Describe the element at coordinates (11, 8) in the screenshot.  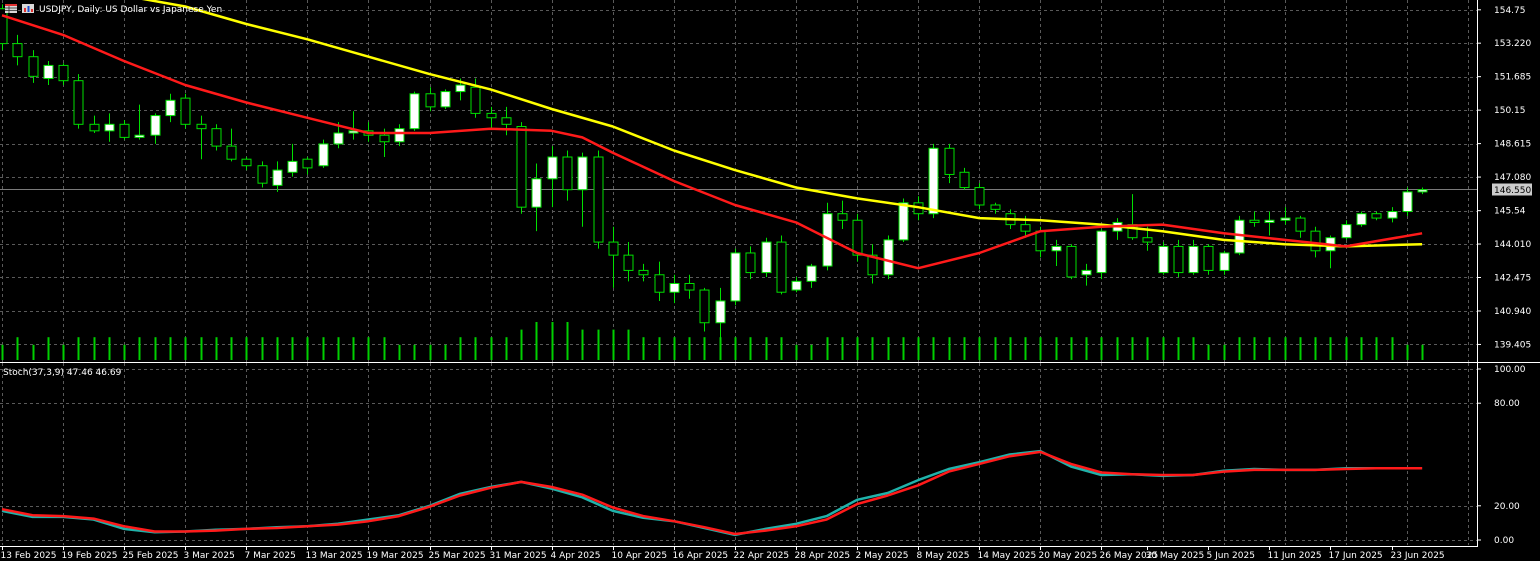
I see `table-icon` at that location.